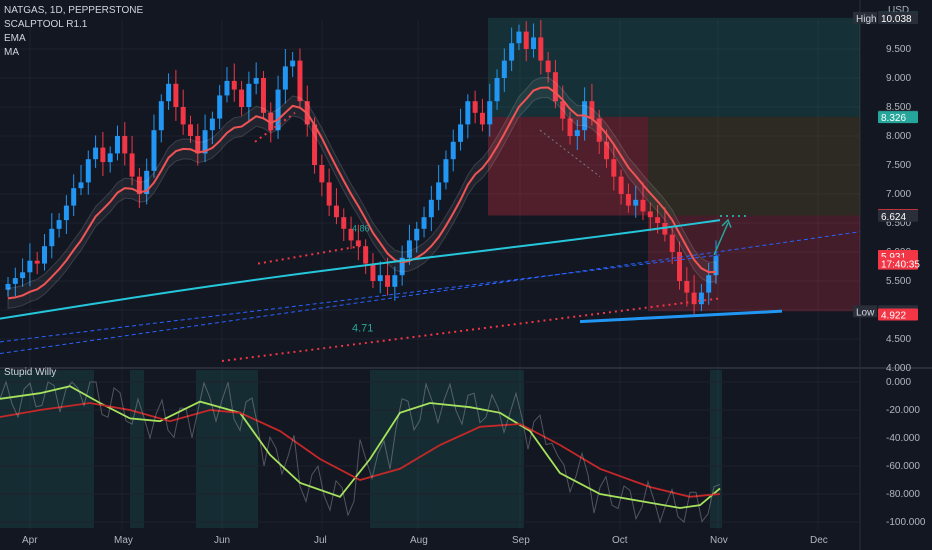  I want to click on time-axis-label: Oct, so click(620, 540).